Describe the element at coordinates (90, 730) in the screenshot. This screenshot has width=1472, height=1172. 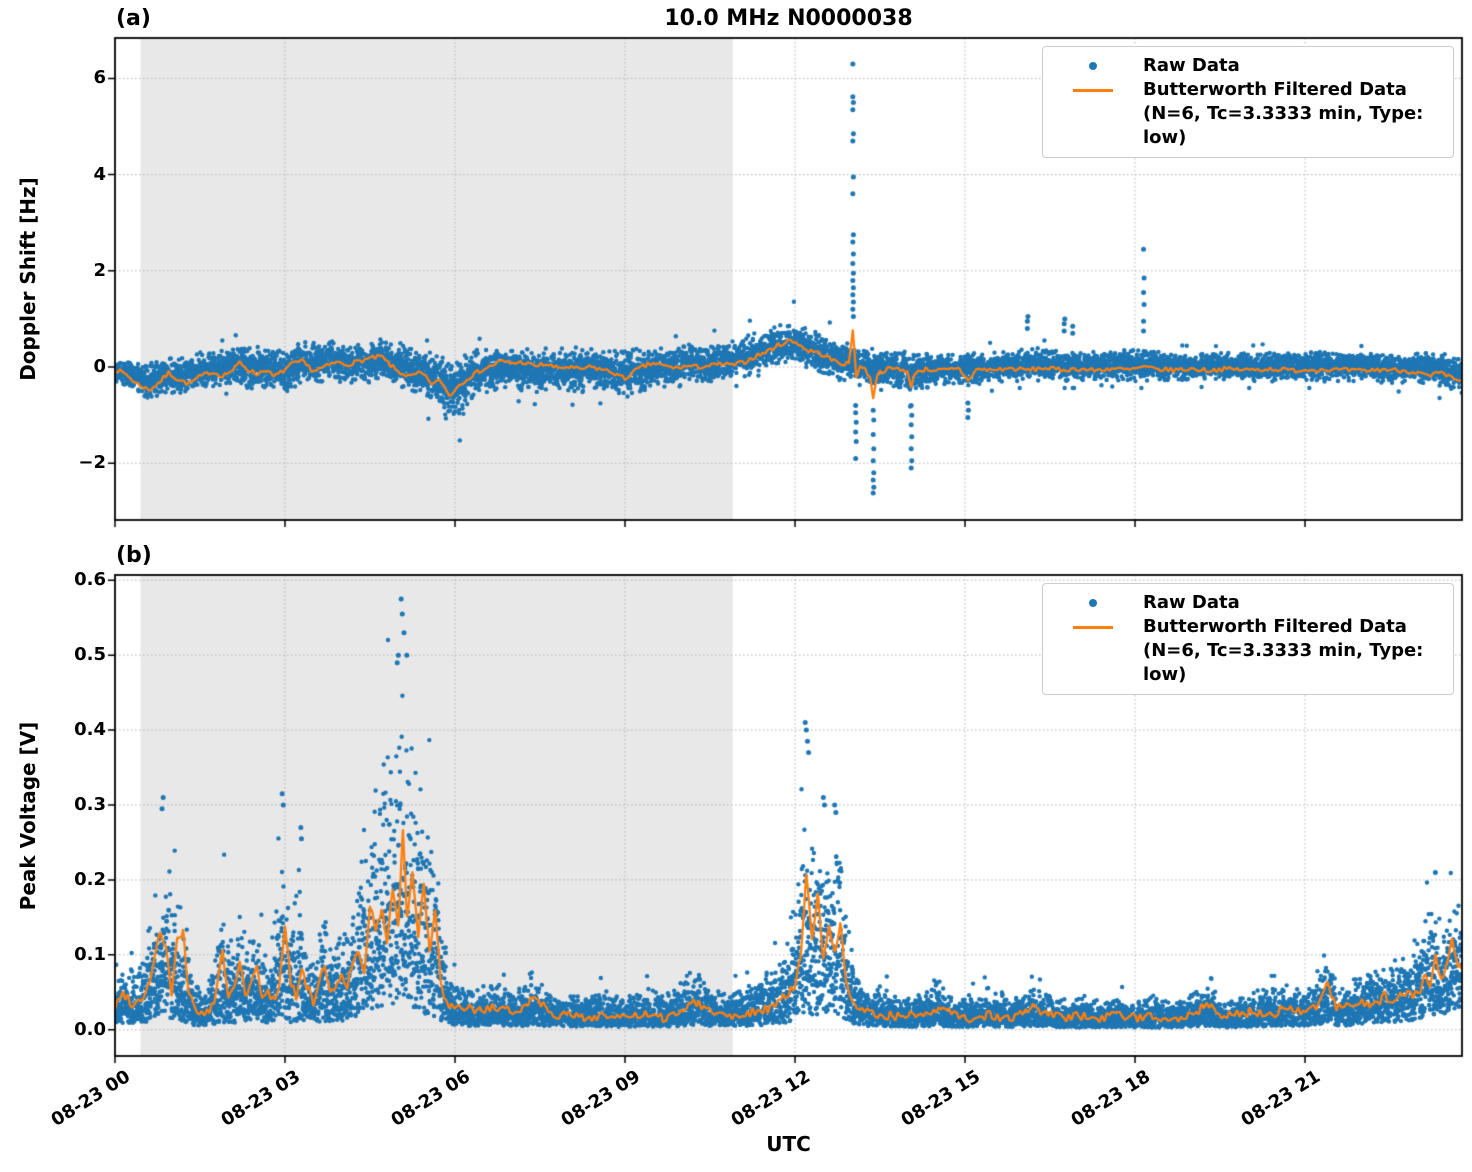
I see `y-tick-label: 0.4` at that location.